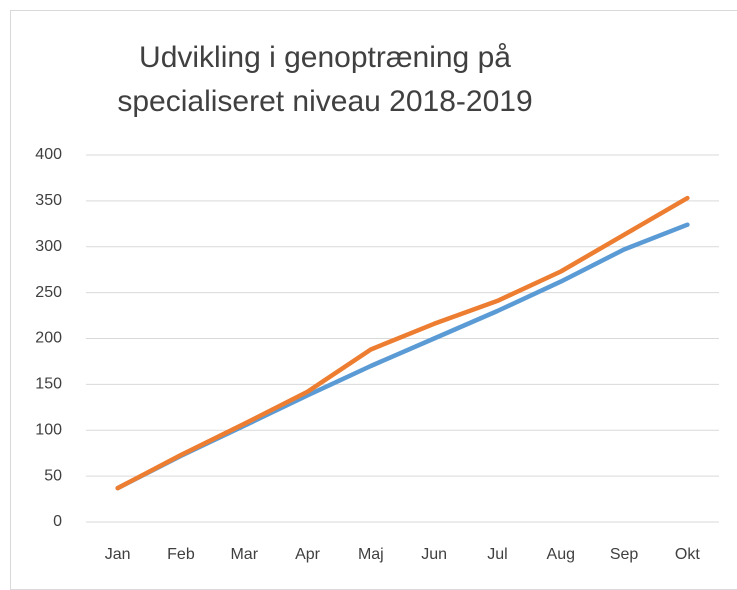 The width and height of the screenshot is (737, 590). What do you see at coordinates (57, 521) in the screenshot?
I see `y-tick-label: 0` at bounding box center [57, 521].